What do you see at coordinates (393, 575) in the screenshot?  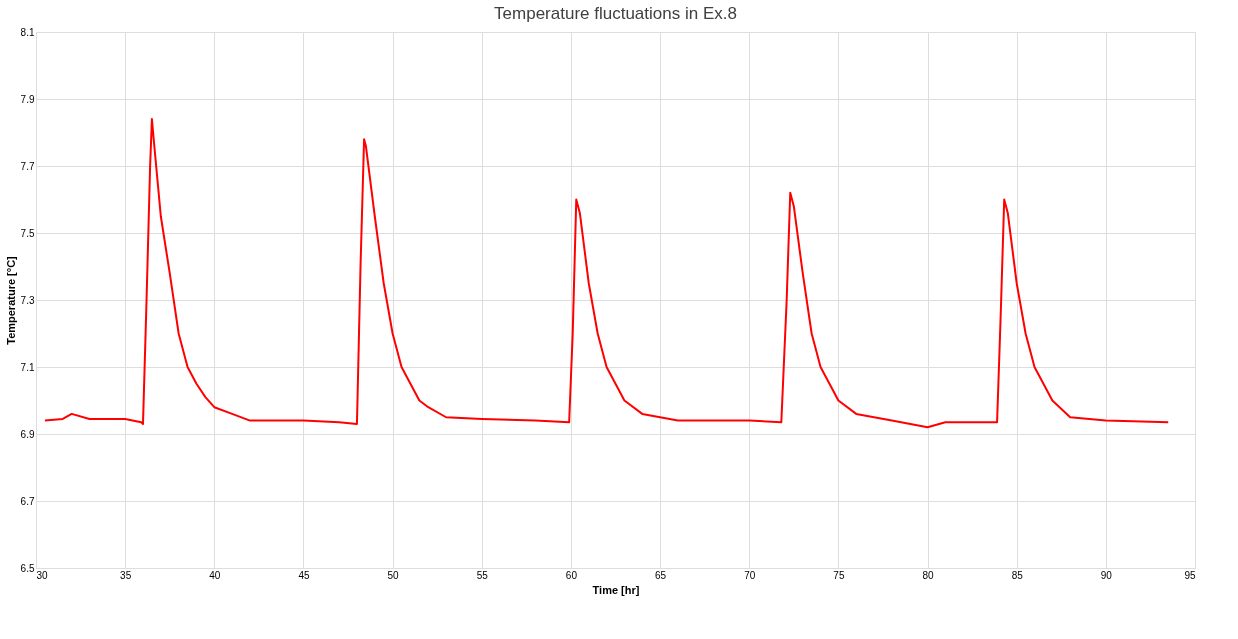 I see `x-tick-label: 50` at bounding box center [393, 575].